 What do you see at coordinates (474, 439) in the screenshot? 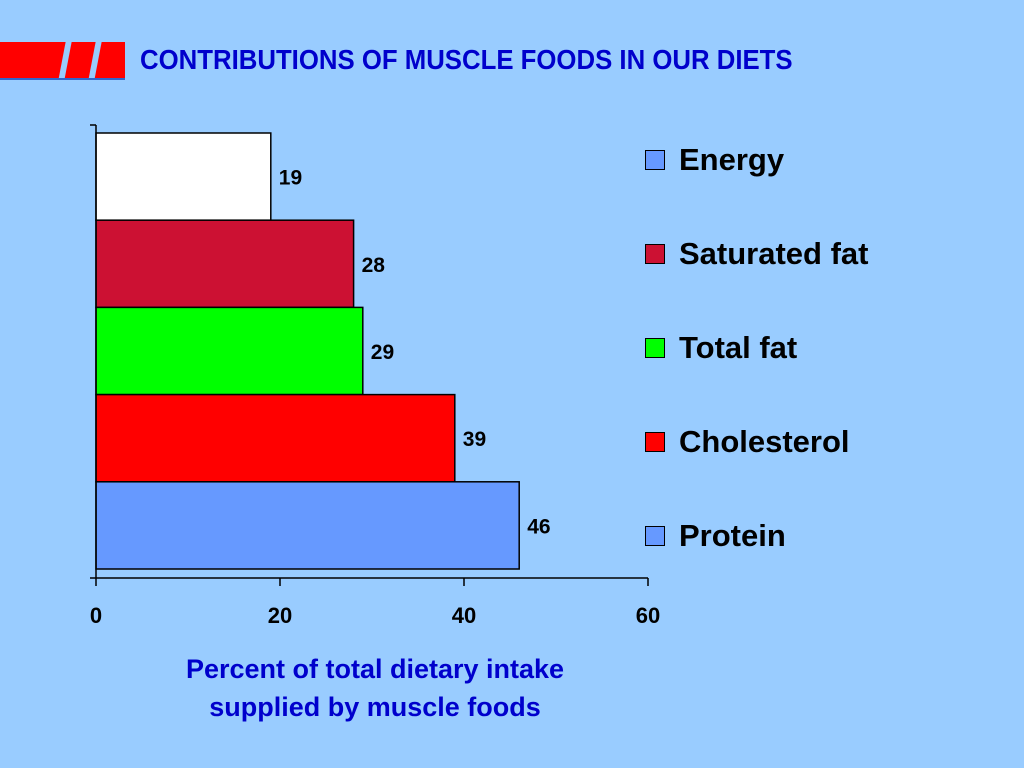
I see `data-label: 39` at bounding box center [474, 439].